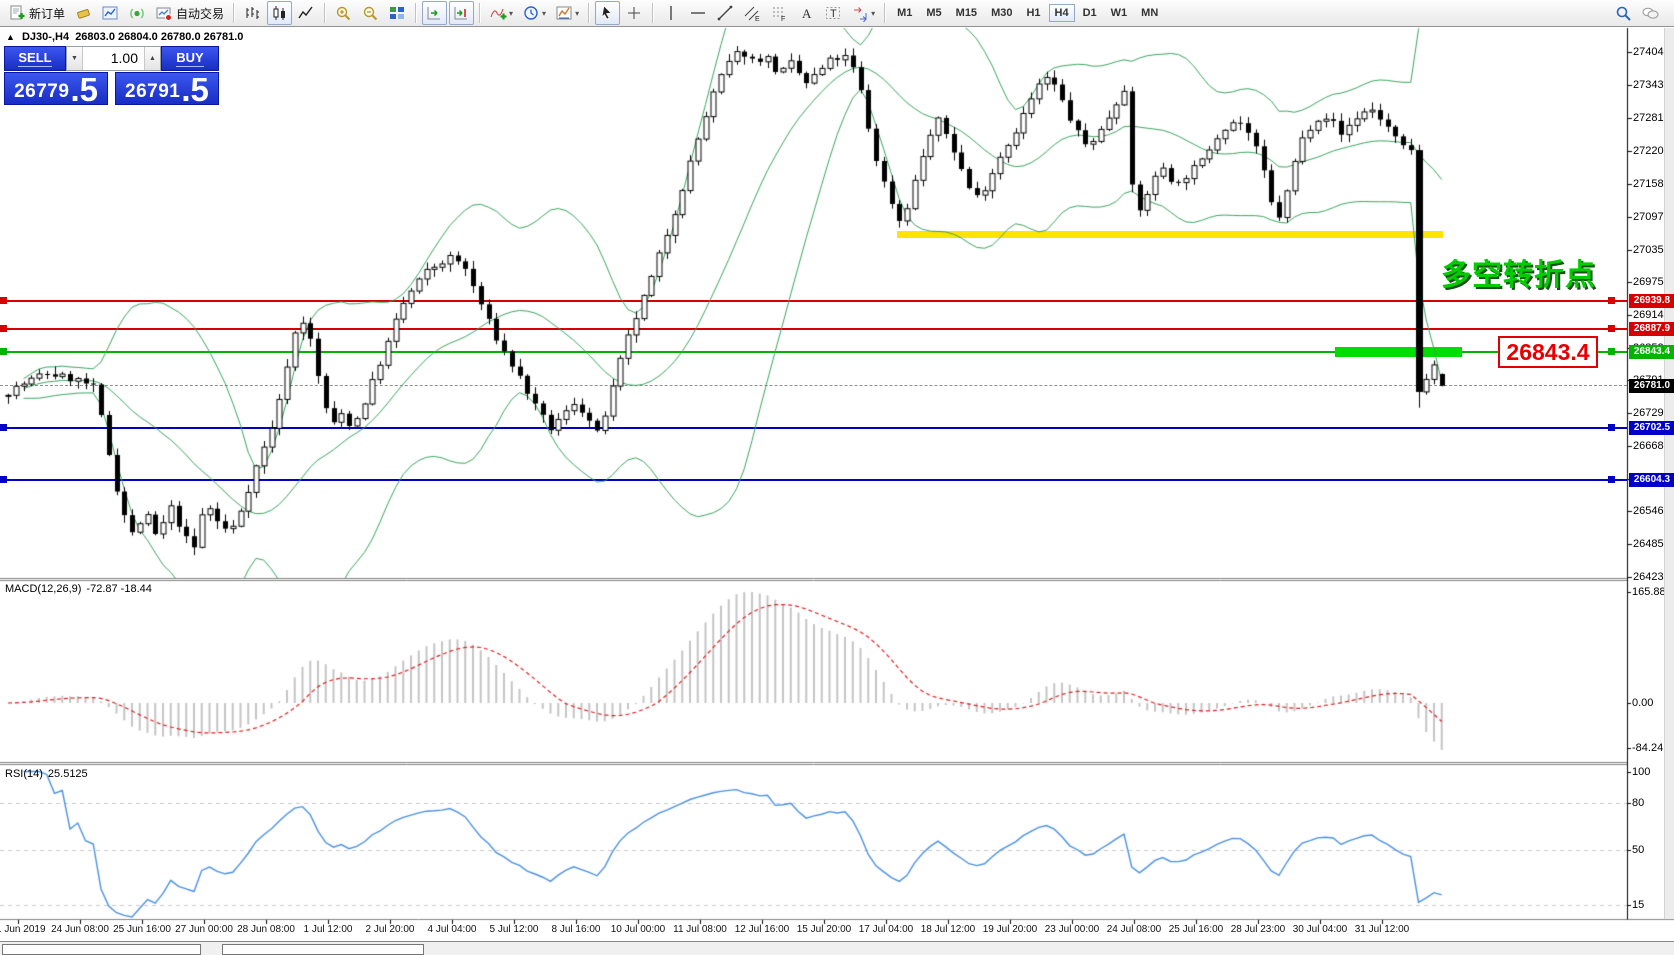  I want to click on signals-button, so click(137, 13).